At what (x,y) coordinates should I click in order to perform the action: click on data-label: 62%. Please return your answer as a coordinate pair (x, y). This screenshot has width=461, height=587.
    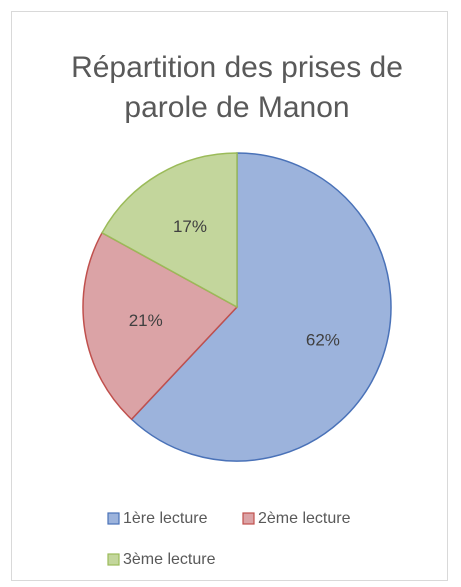
    Looking at the image, I should click on (323, 339).